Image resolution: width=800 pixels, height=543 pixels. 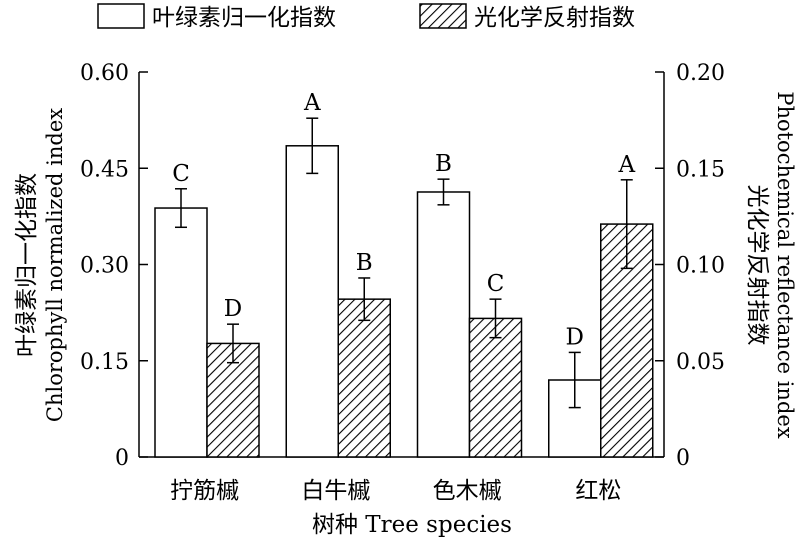 What do you see at coordinates (554, 18) in the screenshot?
I see `legend-label-photochemical: 光化学反射指数` at bounding box center [554, 18].